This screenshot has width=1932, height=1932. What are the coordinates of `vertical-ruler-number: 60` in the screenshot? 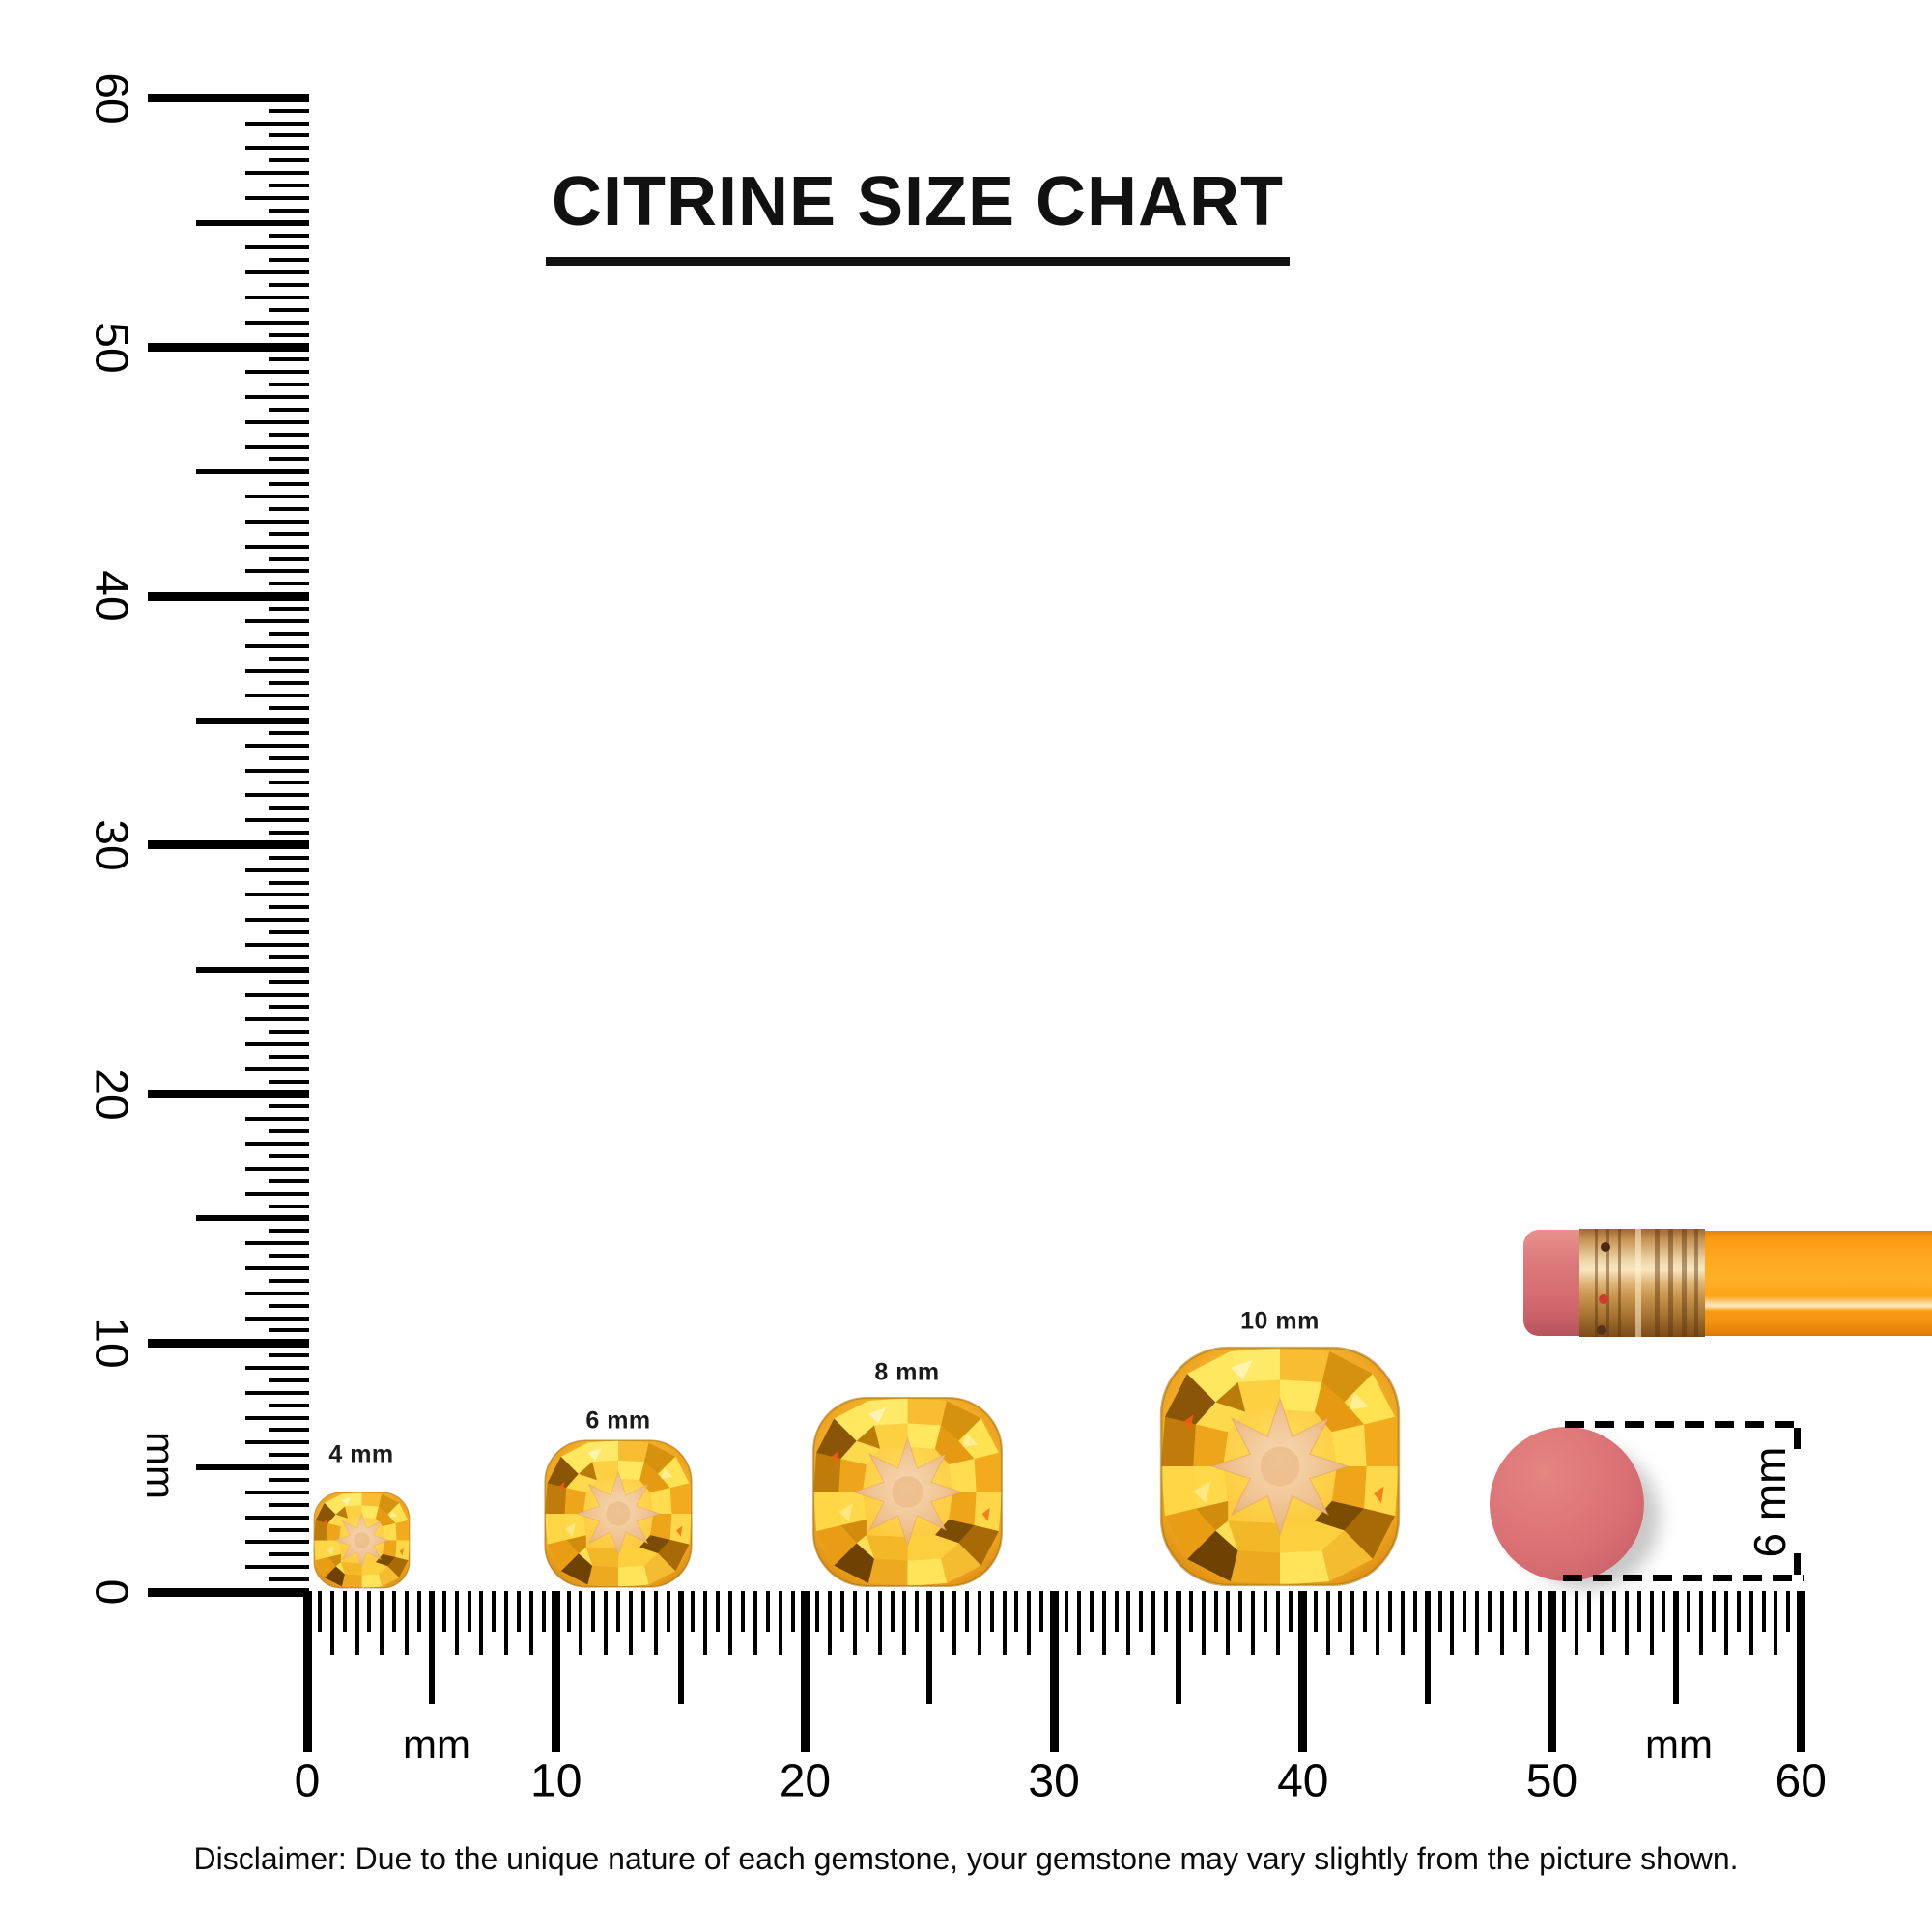 It's located at (111, 98).